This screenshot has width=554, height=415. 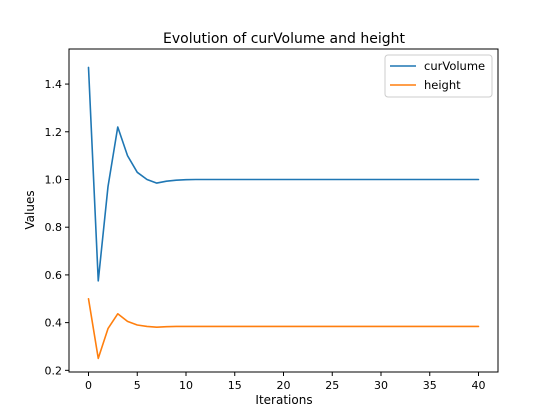 I want to click on y-axis: 0.2 0.4 0.6 0.8 1.0 1.2 1.4, so click(x=57, y=227).